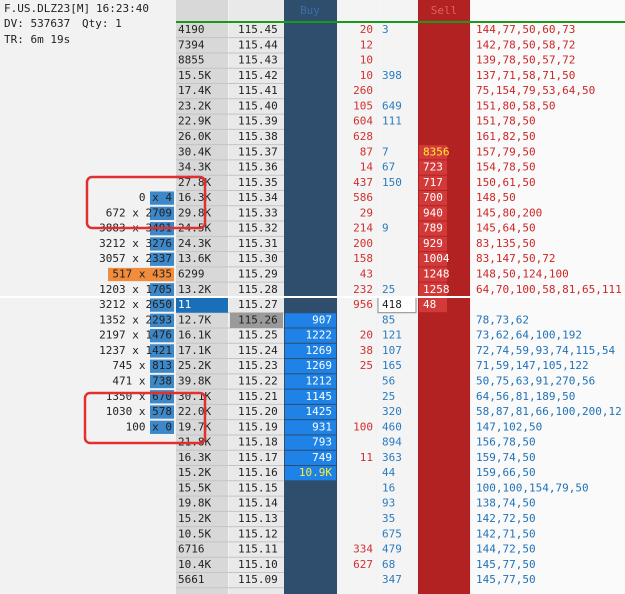 Image resolution: width=625 pixels, height=594 pixels. What do you see at coordinates (525, 44) in the screenshot?
I see `trade-list: 142,78,50,58,72` at bounding box center [525, 44].